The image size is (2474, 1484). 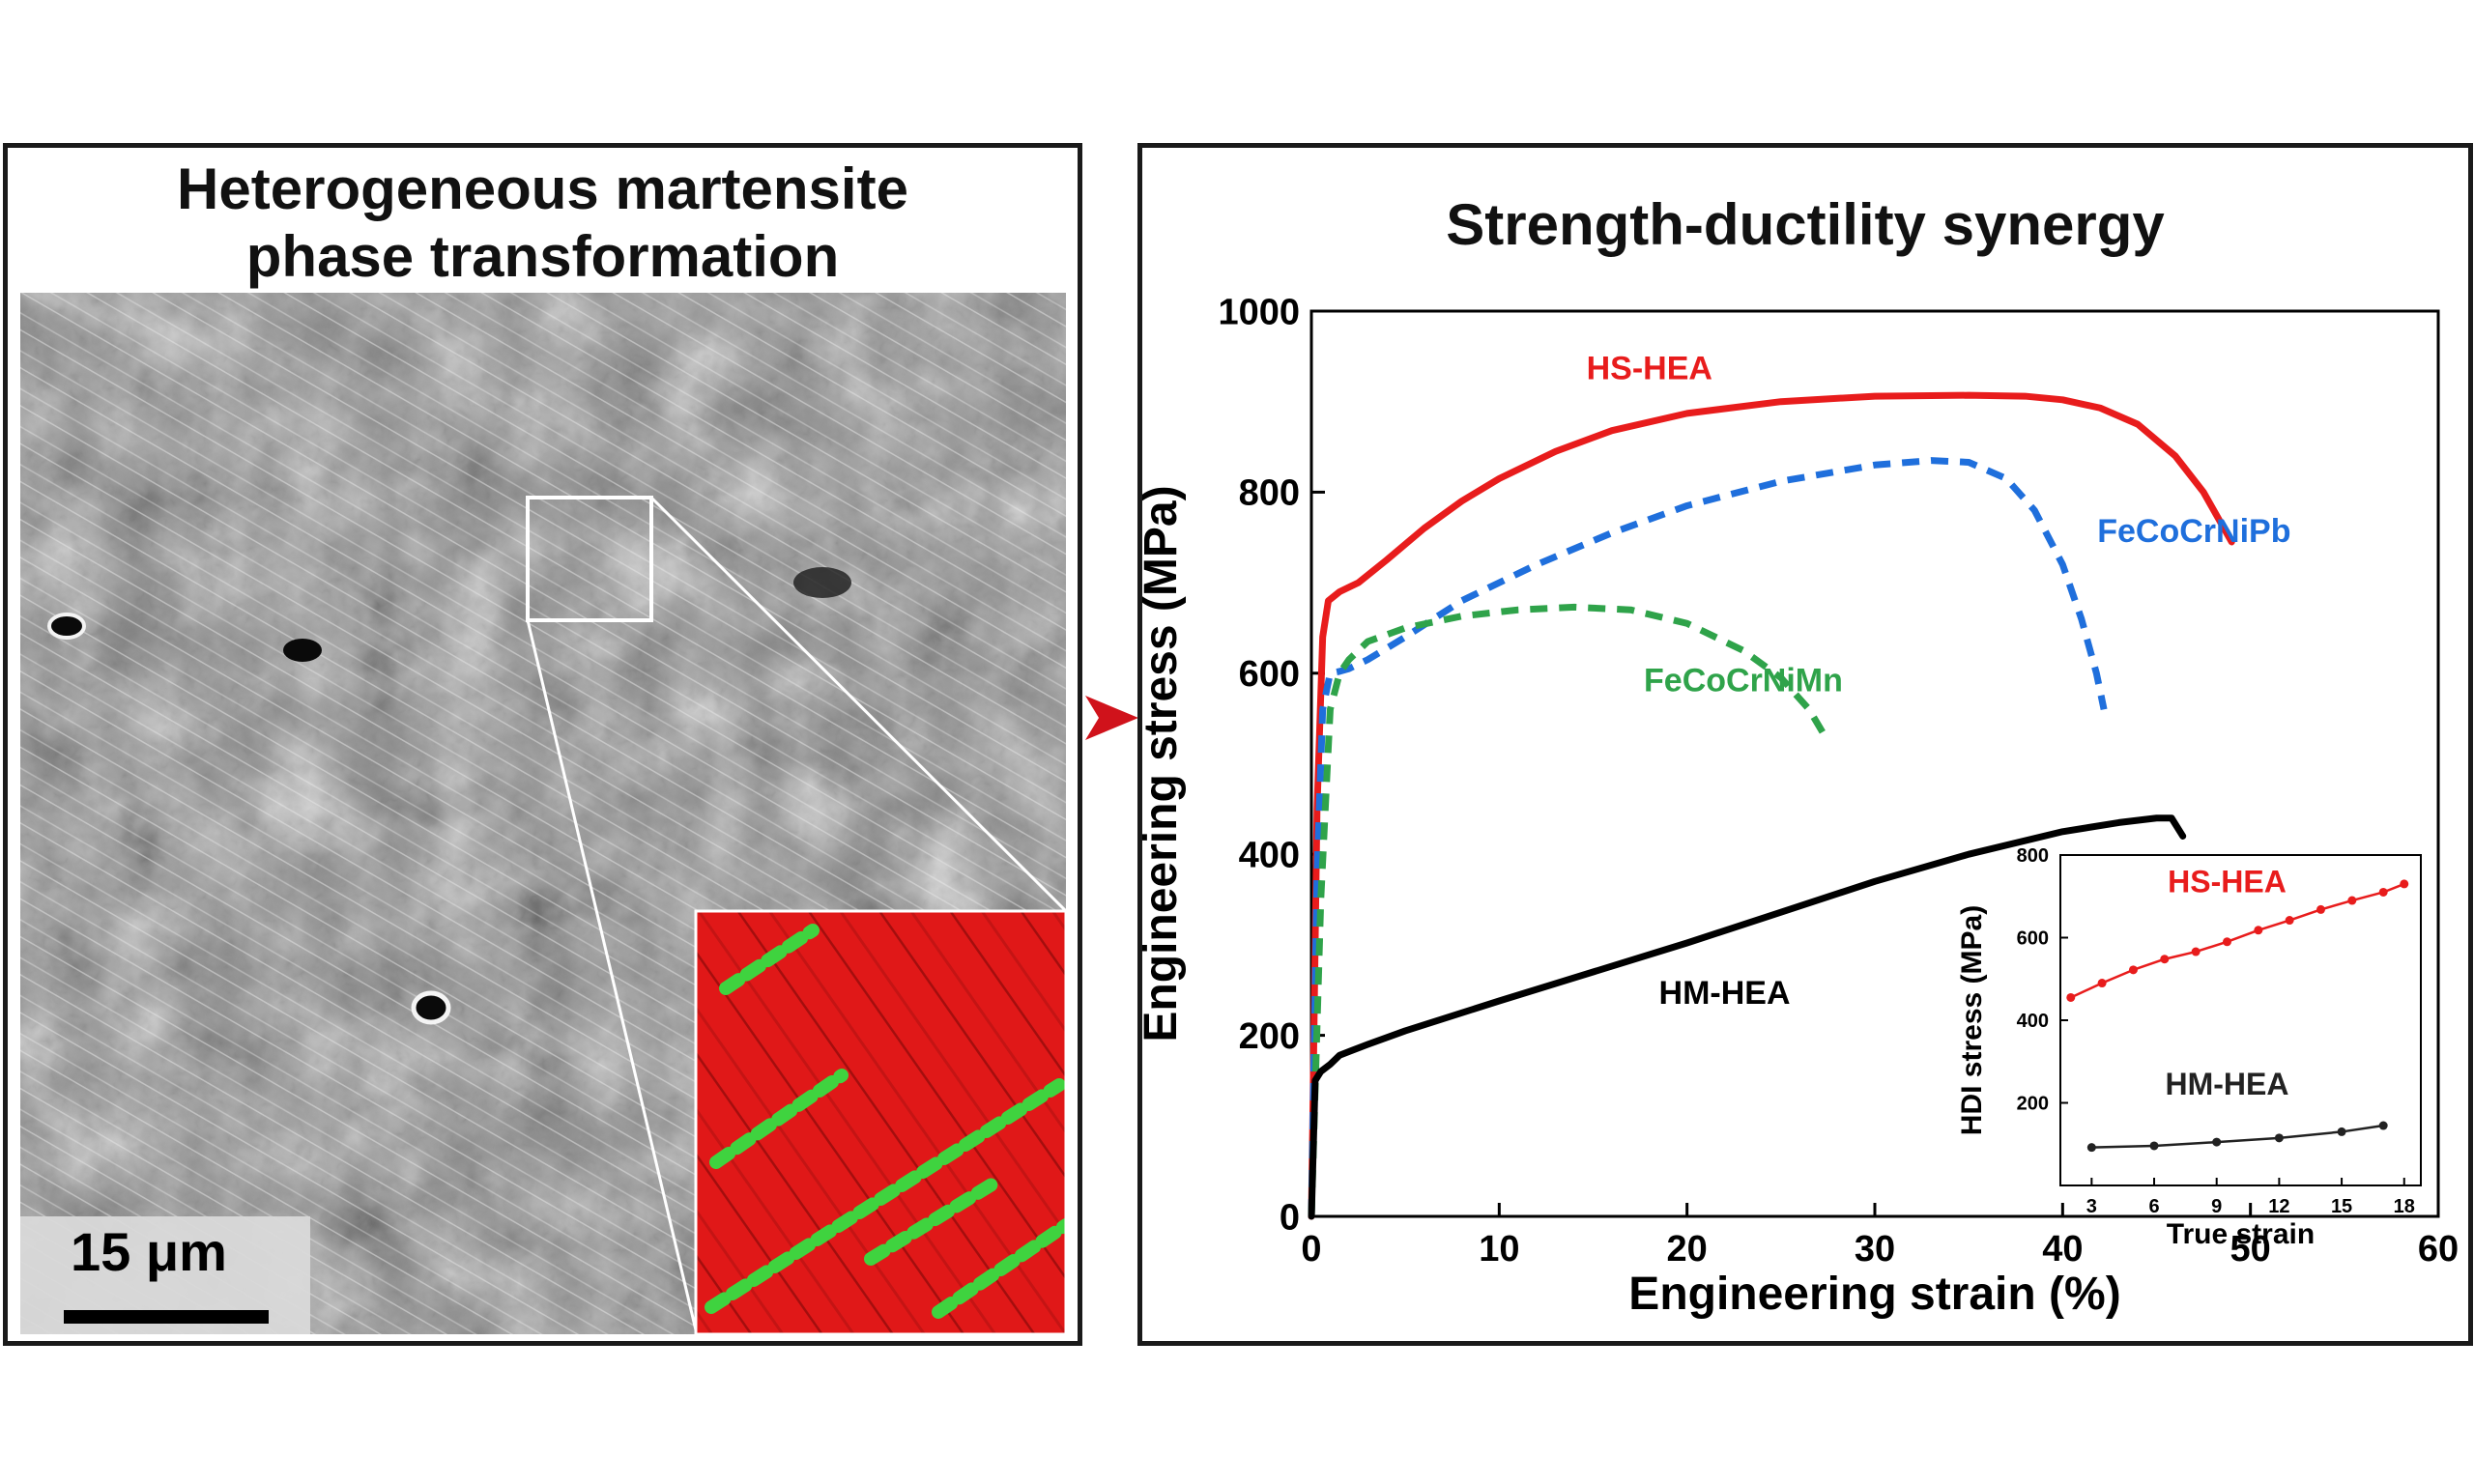 I want to click on scale-bar-label: 15 μm, so click(x=149, y=1252).